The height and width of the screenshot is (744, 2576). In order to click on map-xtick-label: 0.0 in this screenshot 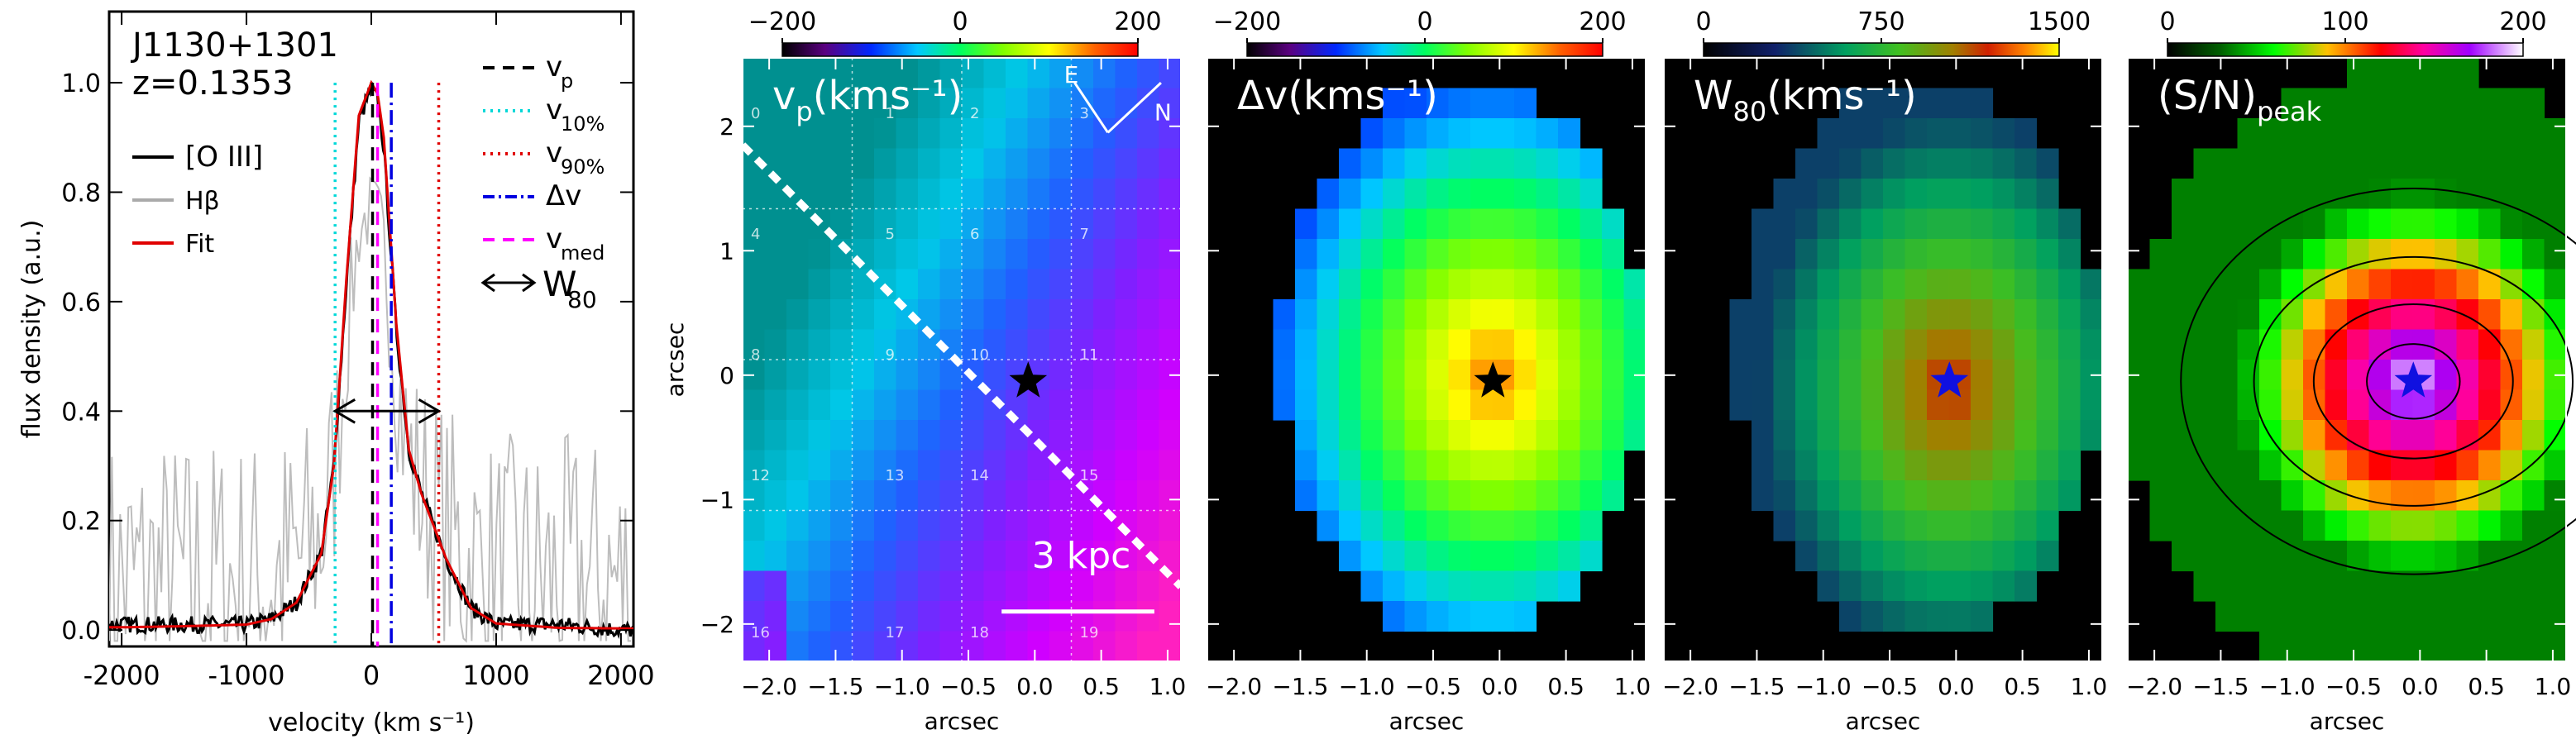, I will do `click(1035, 686)`.